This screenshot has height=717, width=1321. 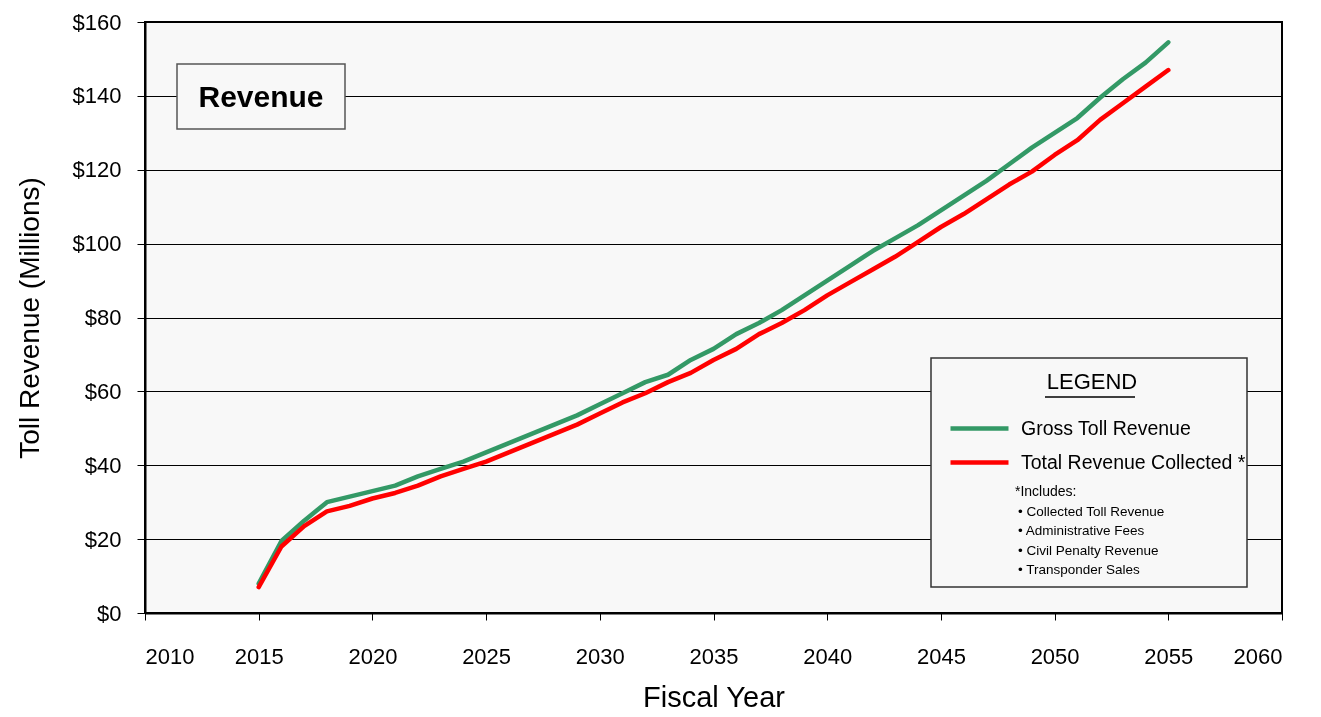 What do you see at coordinates (828, 656) in the screenshot?
I see `x-tick-label: 2040` at bounding box center [828, 656].